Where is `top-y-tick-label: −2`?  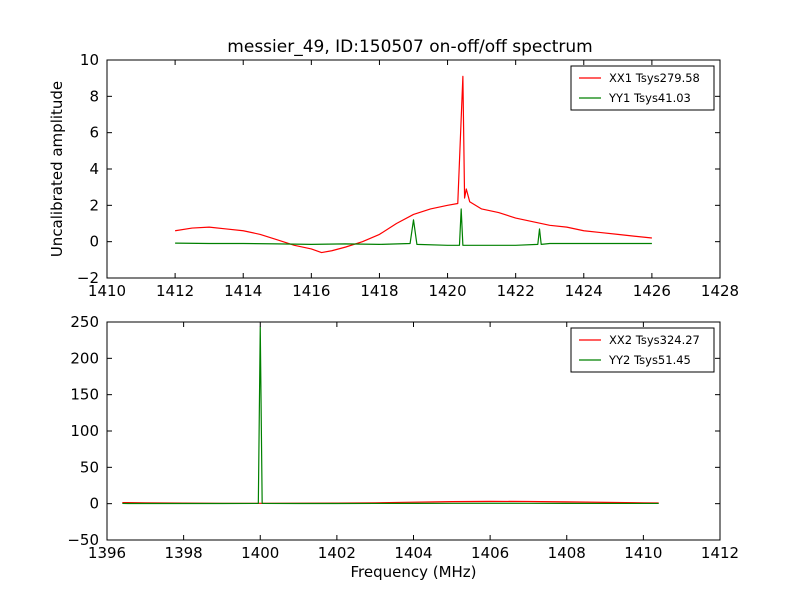 top-y-tick-label: −2 is located at coordinates (88, 278).